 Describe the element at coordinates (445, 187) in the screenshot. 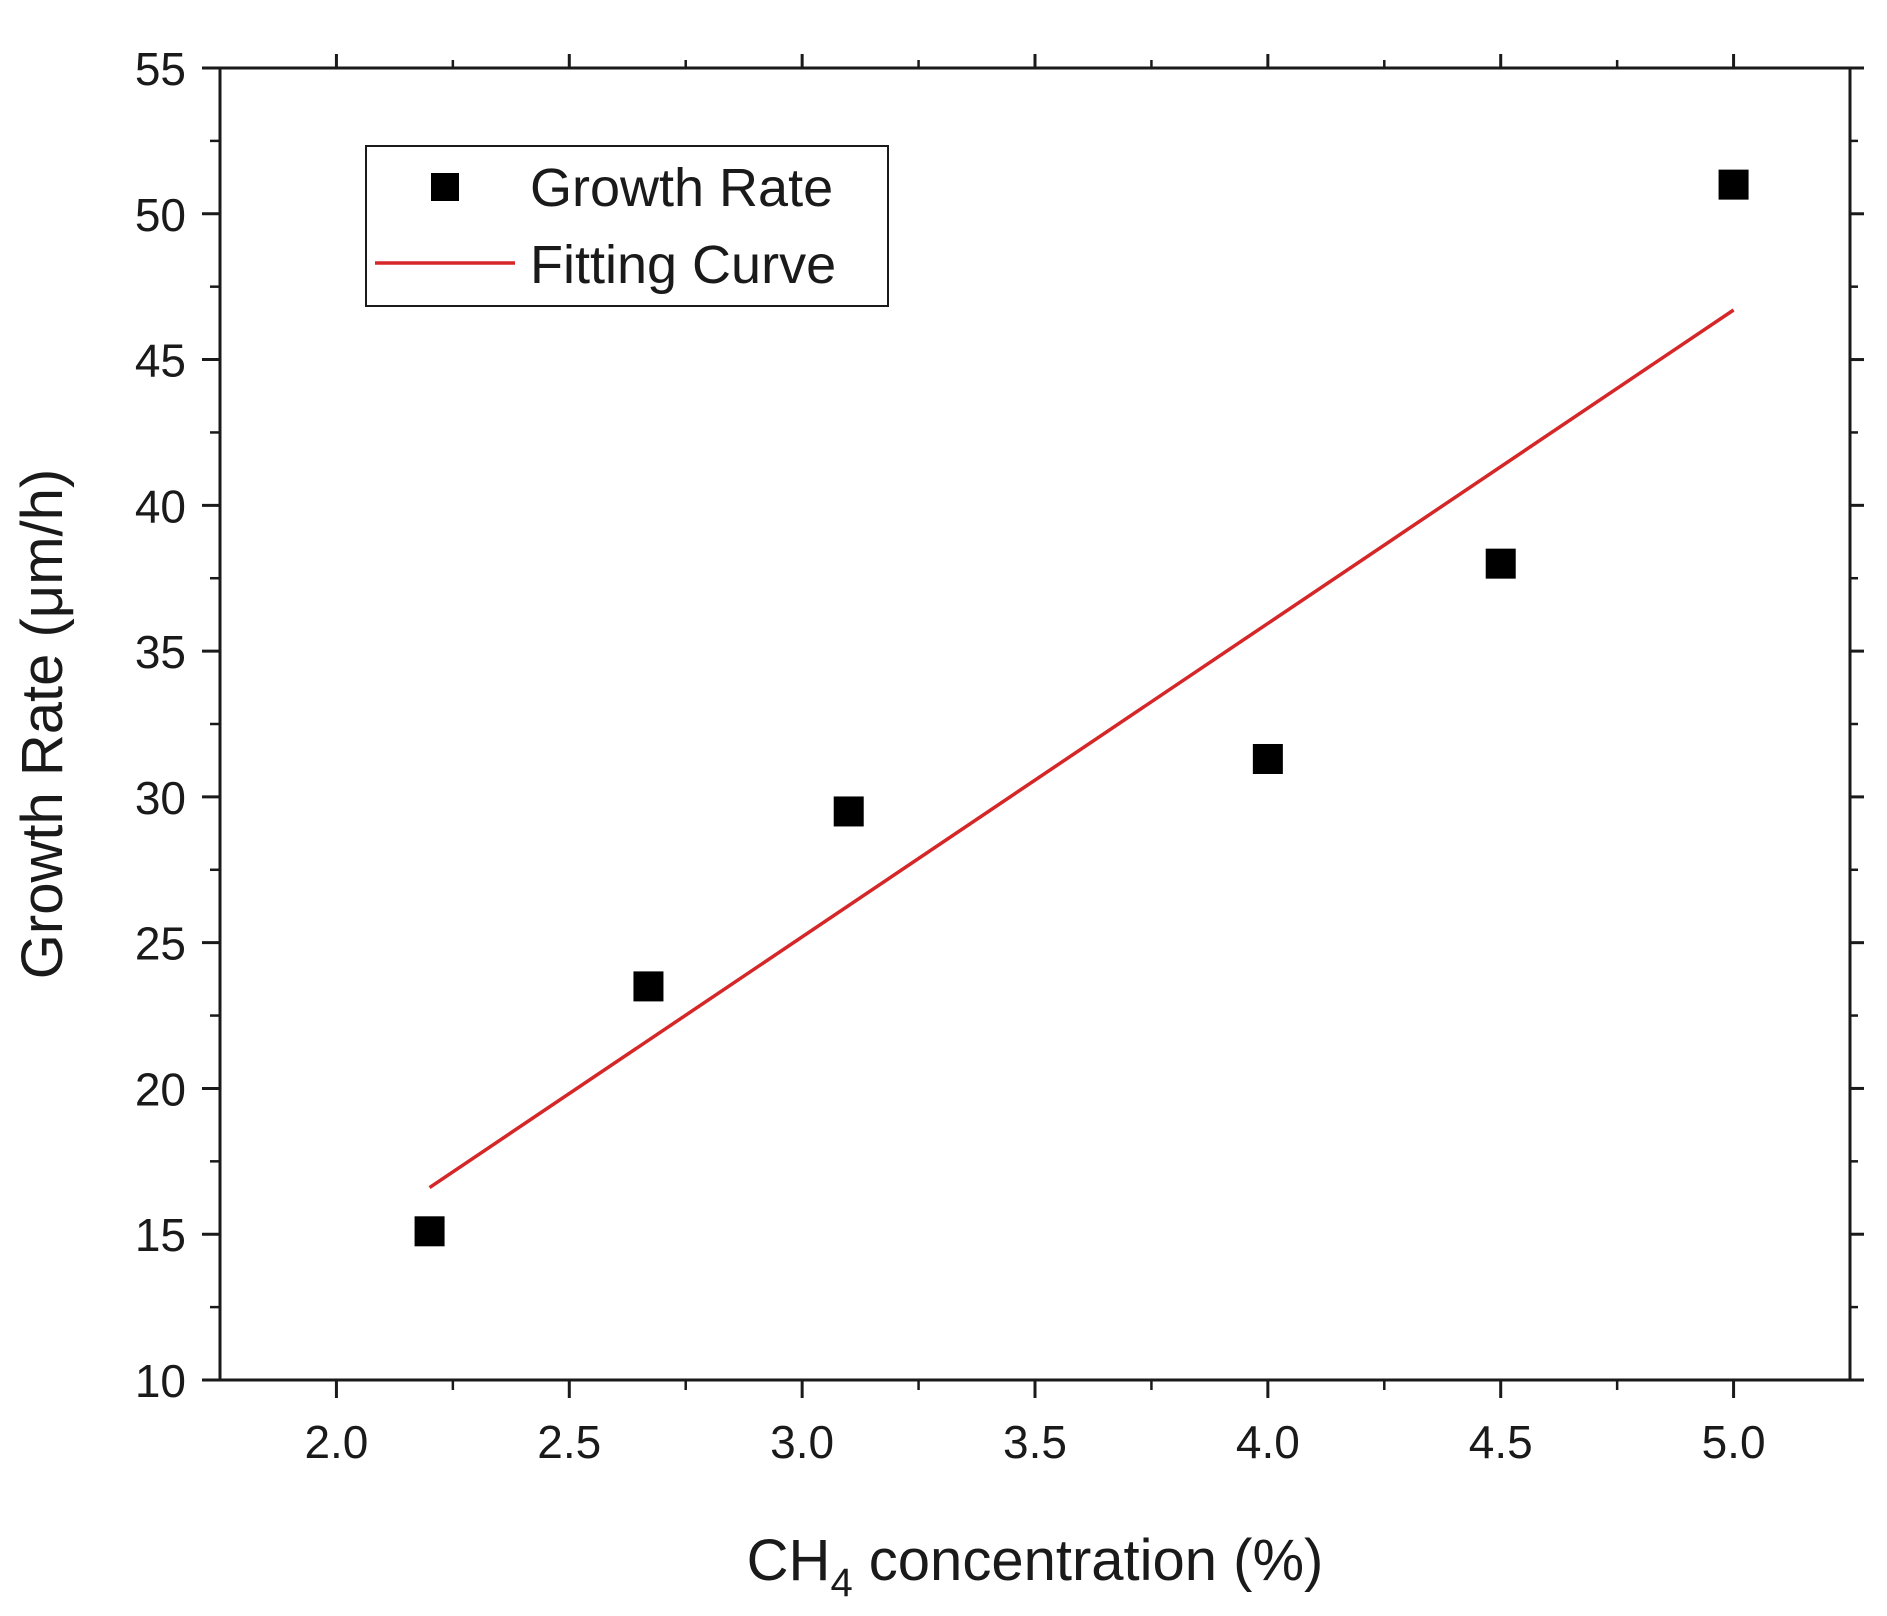

I see `legend-marker-growth-rate` at that location.